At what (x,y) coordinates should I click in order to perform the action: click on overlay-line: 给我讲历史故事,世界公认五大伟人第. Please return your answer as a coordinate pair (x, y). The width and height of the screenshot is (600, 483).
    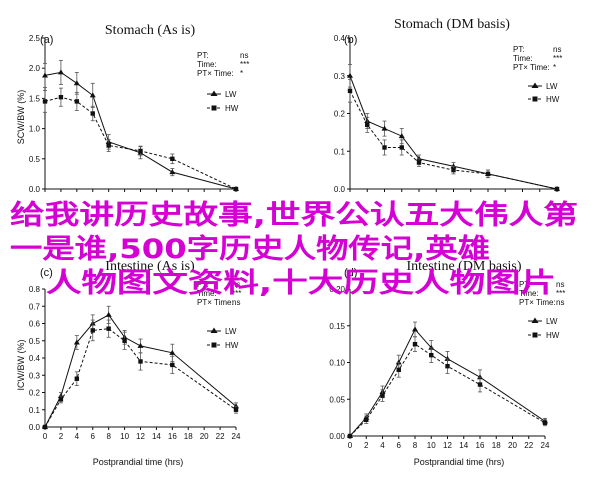
    Looking at the image, I should click on (294, 215).